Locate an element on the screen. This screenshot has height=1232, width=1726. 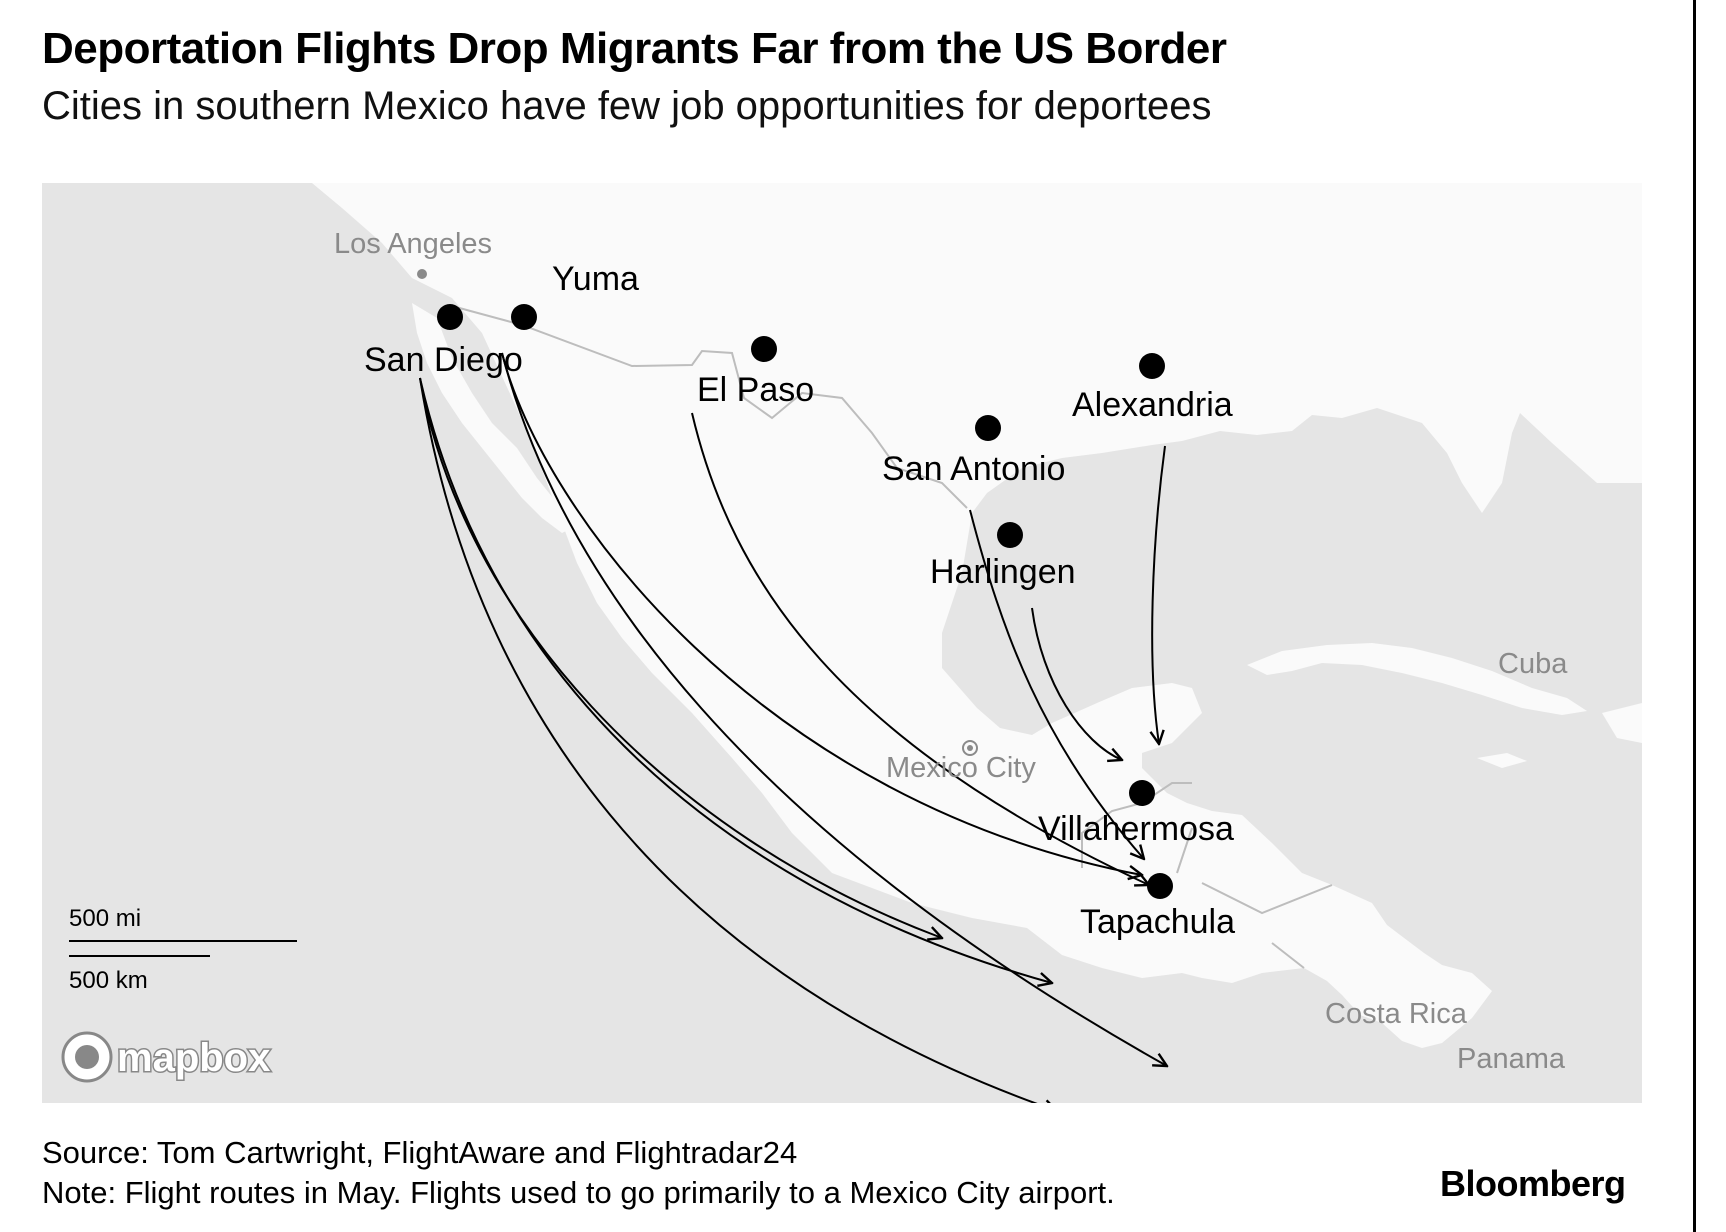
scale-km-label: 500 km is located at coordinates (108, 980).